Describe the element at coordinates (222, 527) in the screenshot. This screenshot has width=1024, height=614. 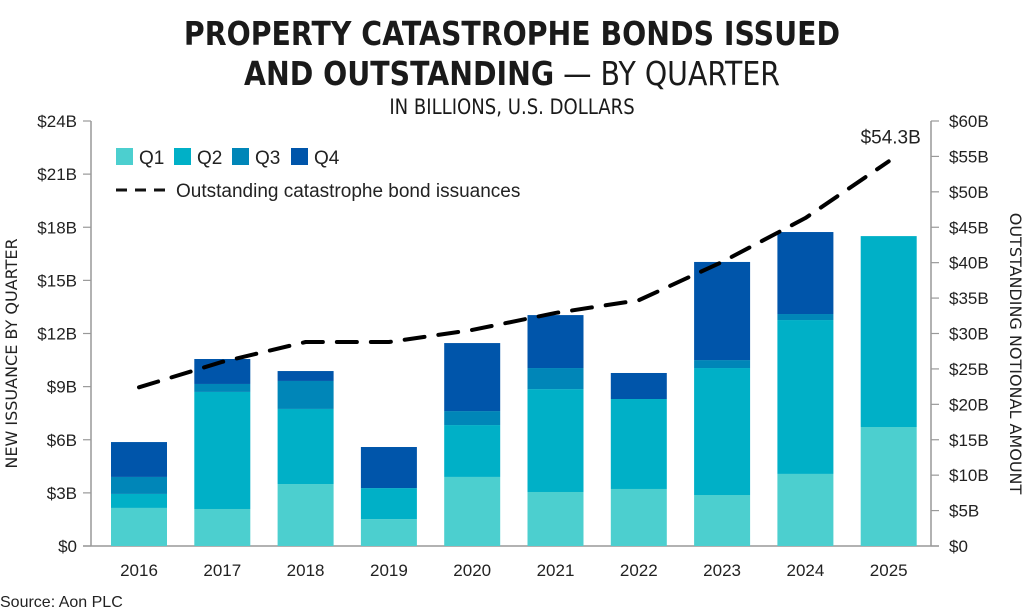
I see `bar-q1-2017` at that location.